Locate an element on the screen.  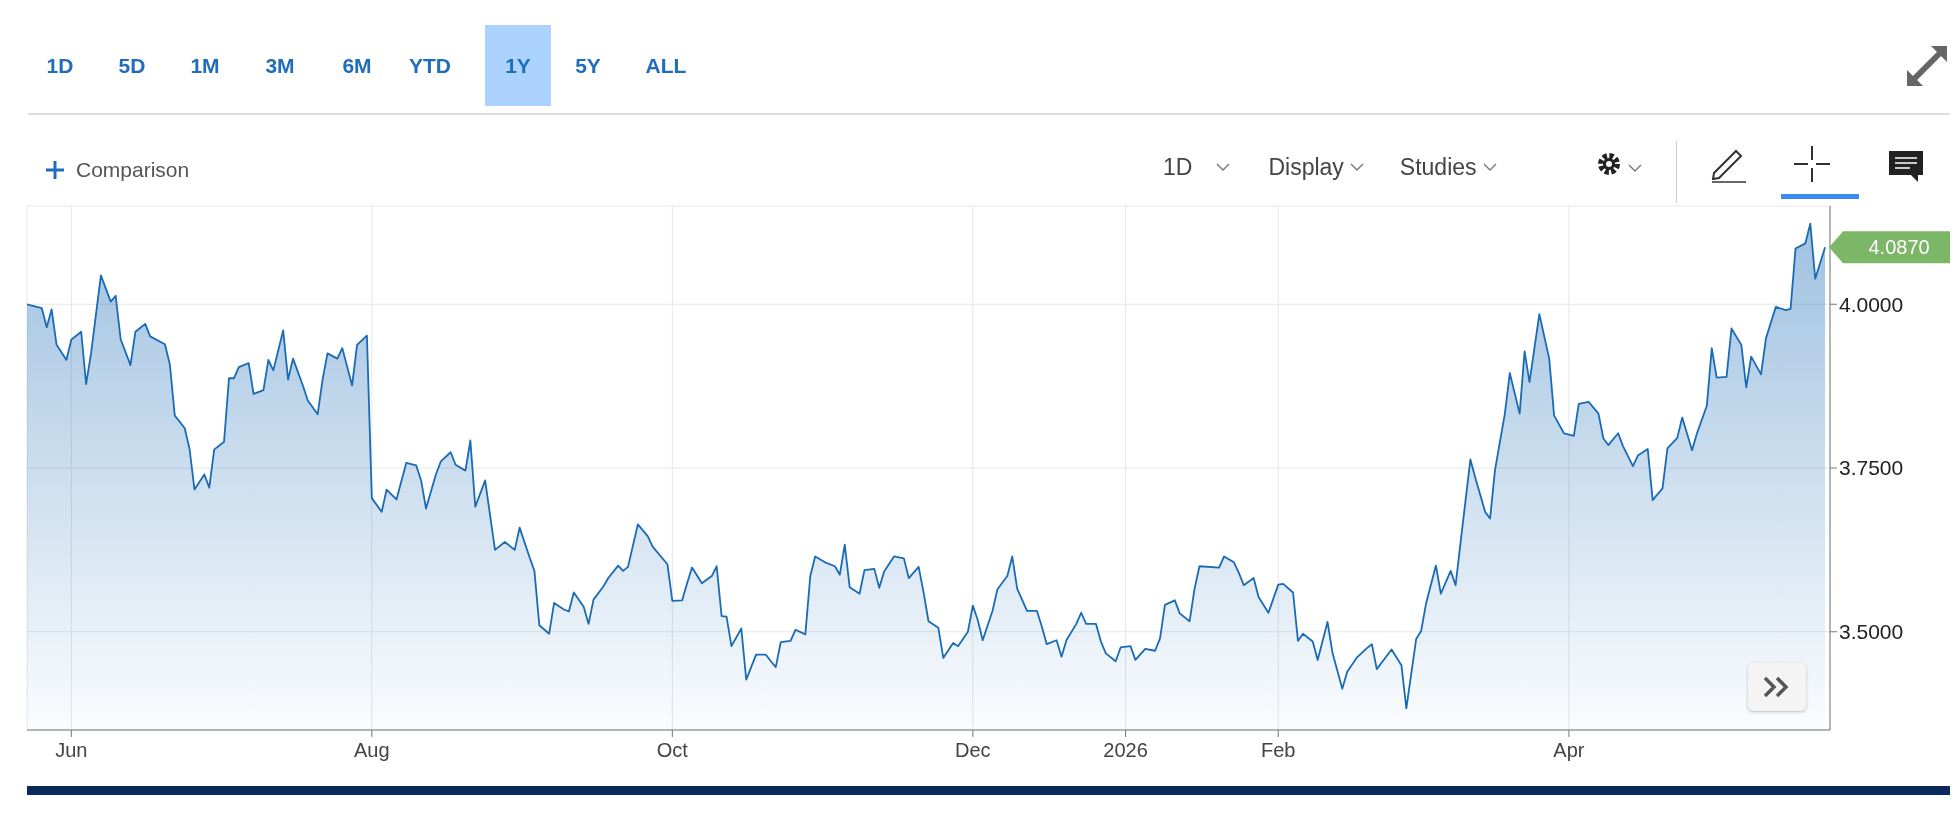
price-tag: 4.0870 is located at coordinates (1889, 247).